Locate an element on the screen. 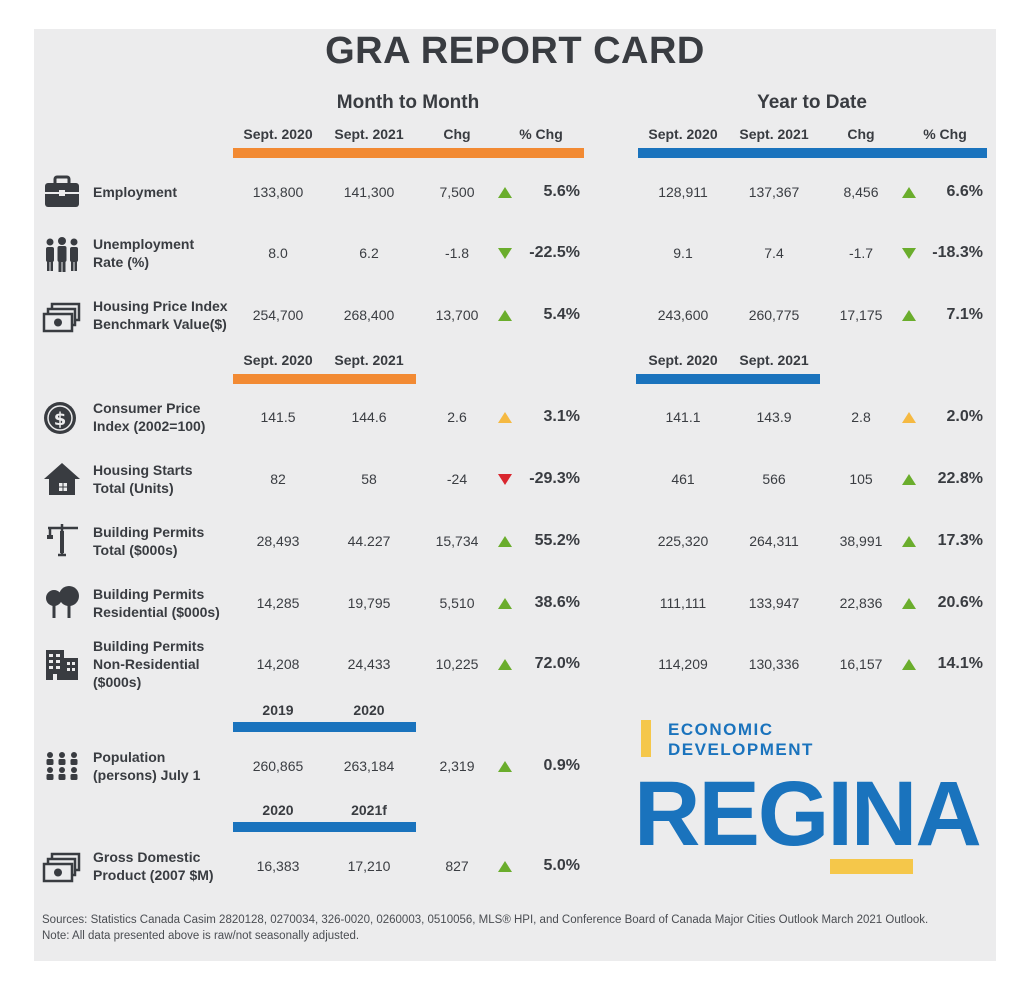 The width and height of the screenshot is (1030, 990). page-title: GRA REPORT CARD is located at coordinates (515, 51).